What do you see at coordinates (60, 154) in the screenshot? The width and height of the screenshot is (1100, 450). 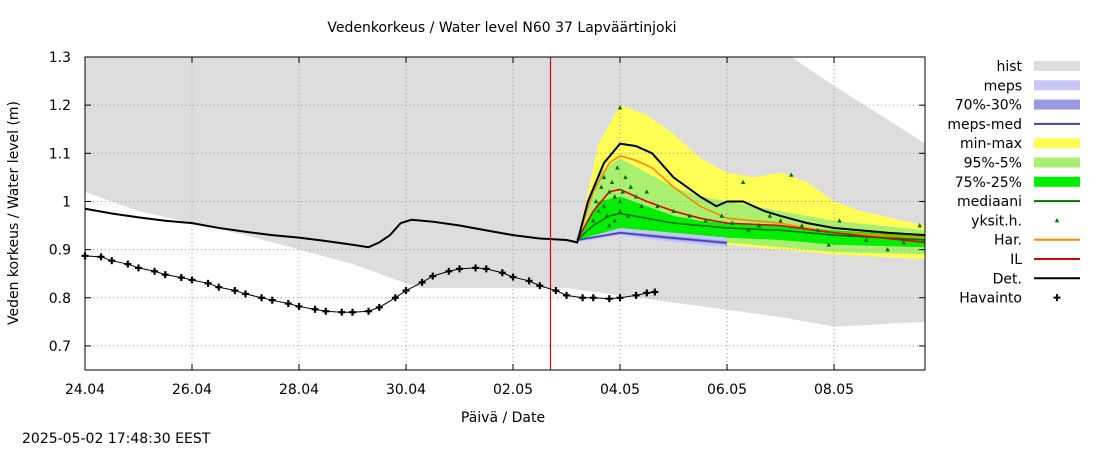 I see `y-tick-label: 1.1` at bounding box center [60, 154].